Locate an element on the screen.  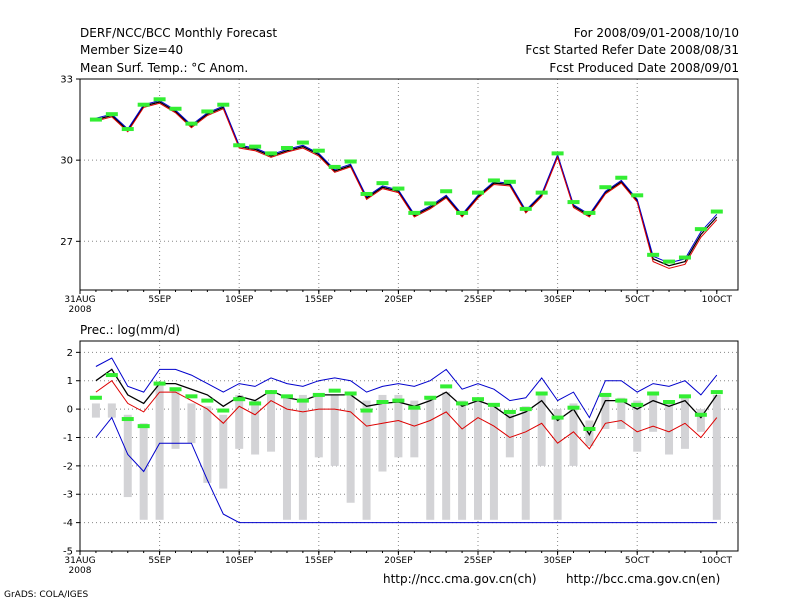
url-en-link: http://bcc.cma.gov.cn(en) is located at coordinates (643, 579).